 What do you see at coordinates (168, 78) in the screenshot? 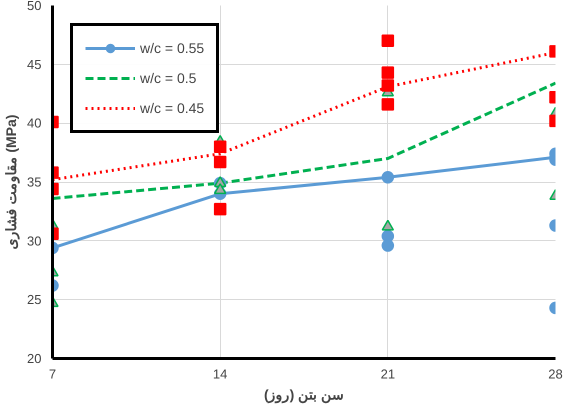
I see `legend-label: w/c = 0.5` at bounding box center [168, 78].